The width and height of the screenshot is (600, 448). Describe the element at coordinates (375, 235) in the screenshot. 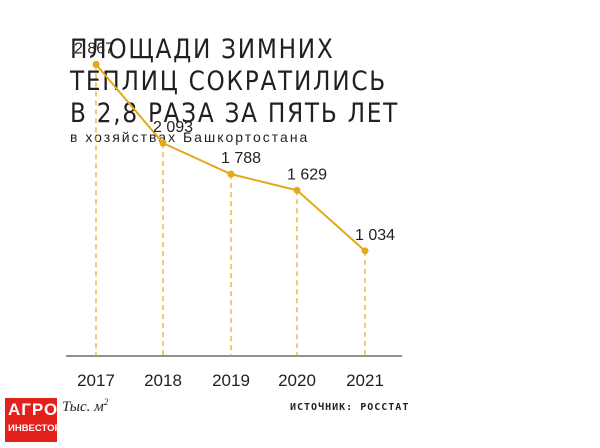

I see `value-label-2021: 1 034` at that location.